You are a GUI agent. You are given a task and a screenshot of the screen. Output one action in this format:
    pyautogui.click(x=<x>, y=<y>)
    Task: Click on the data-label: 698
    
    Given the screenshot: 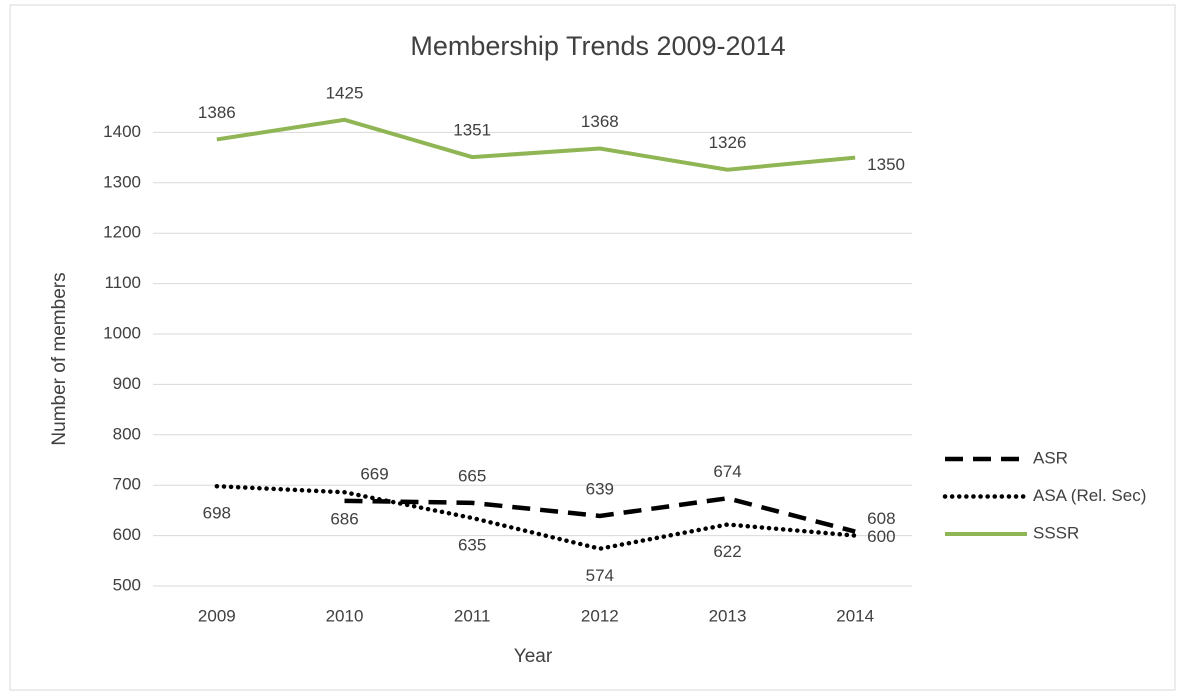 What is the action you would take?
    pyautogui.click(x=217, y=513)
    